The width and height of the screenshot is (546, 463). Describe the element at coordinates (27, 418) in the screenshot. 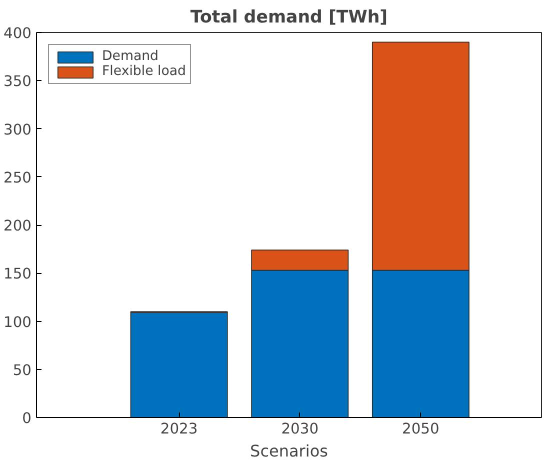

I see `y-tick-label: 0` at that location.